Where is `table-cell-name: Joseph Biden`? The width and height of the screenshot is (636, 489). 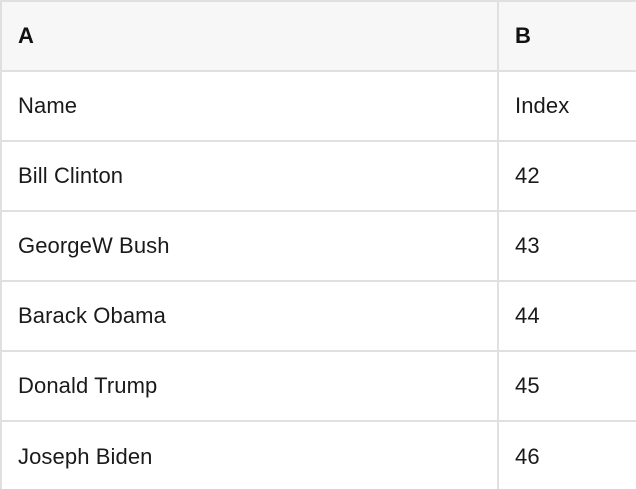
table-cell-name: Joseph Biden is located at coordinates (250, 455).